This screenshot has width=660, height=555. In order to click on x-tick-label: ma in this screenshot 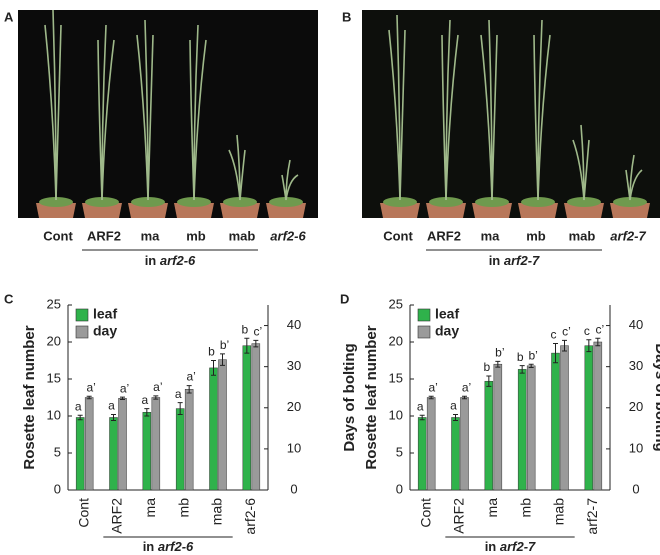, I will do `click(150, 508)`.